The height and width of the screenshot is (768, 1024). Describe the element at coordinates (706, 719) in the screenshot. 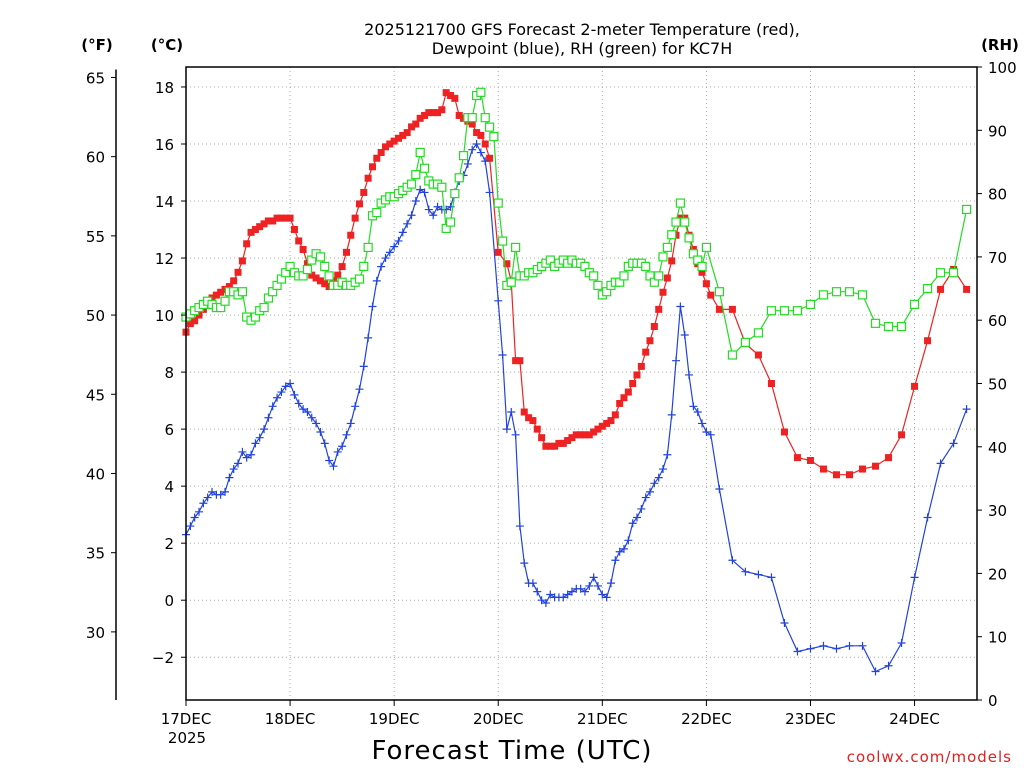

I see `x-tick-label: 22DEC` at that location.